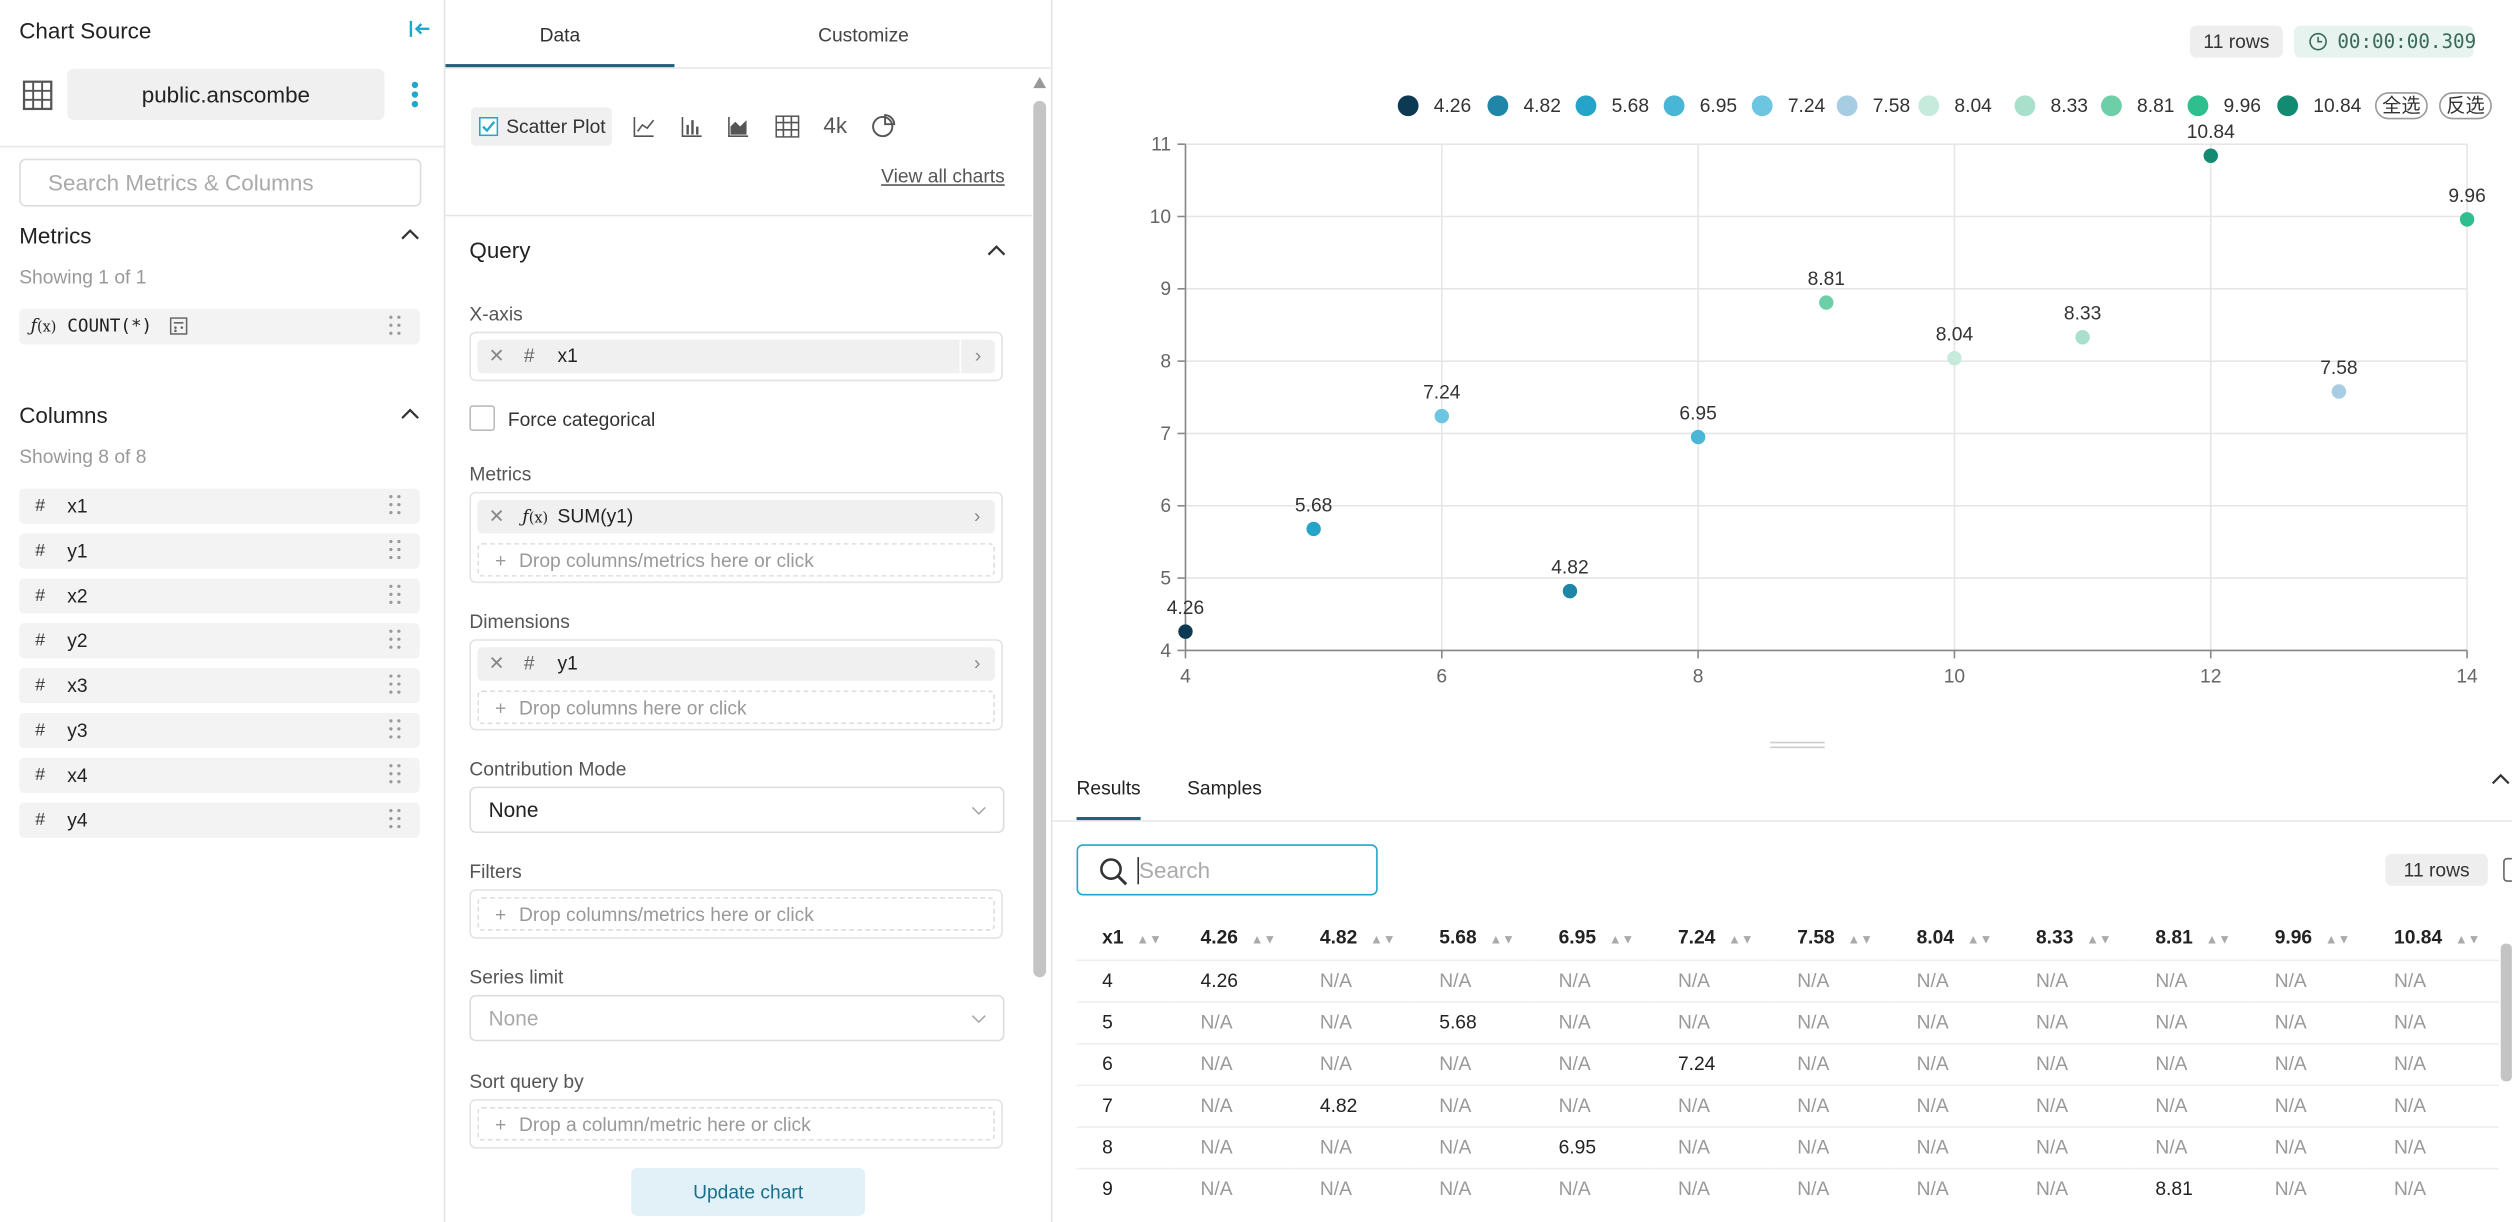 Image resolution: width=2512 pixels, height=1222 pixels. I want to click on legend-label: 4.26, so click(1452, 106).